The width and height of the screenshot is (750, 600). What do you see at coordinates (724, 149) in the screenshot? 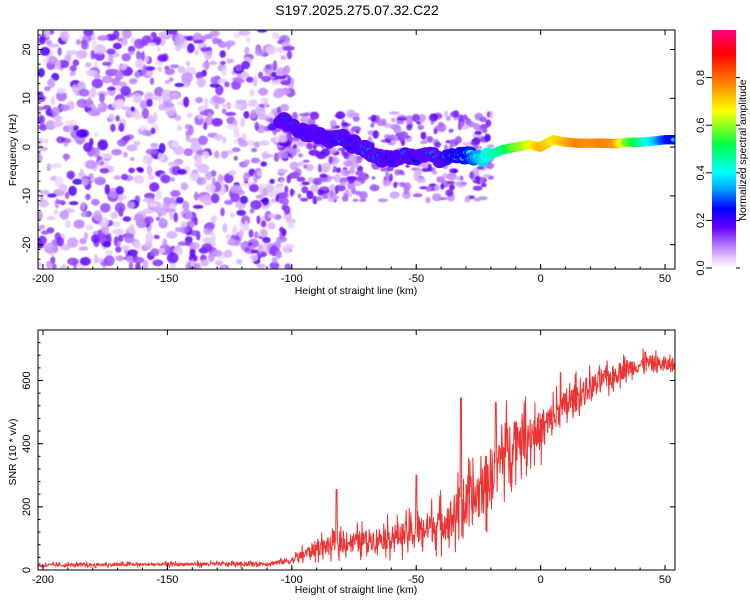
I see `colorbar-gradient` at bounding box center [724, 149].